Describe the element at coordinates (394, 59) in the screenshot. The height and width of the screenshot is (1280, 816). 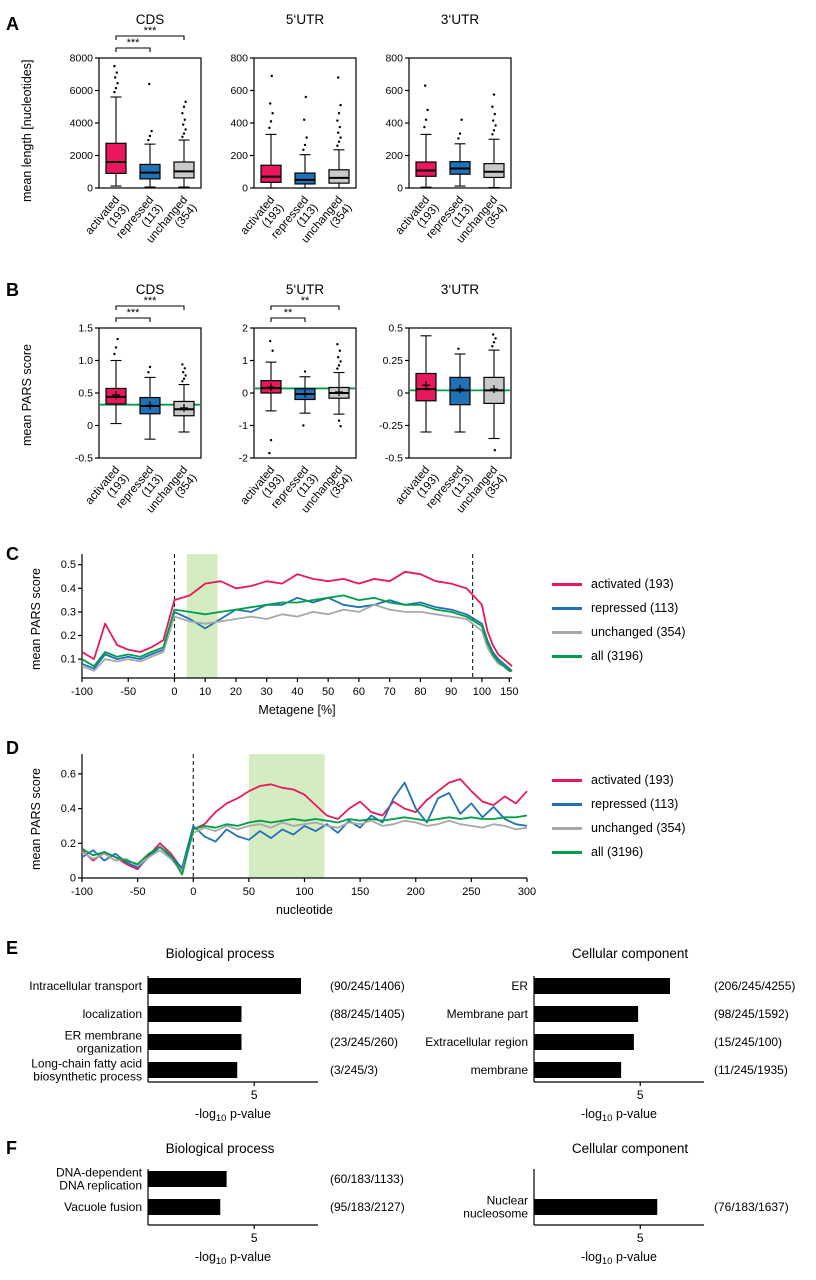
I see `svg-text: 800` at that location.